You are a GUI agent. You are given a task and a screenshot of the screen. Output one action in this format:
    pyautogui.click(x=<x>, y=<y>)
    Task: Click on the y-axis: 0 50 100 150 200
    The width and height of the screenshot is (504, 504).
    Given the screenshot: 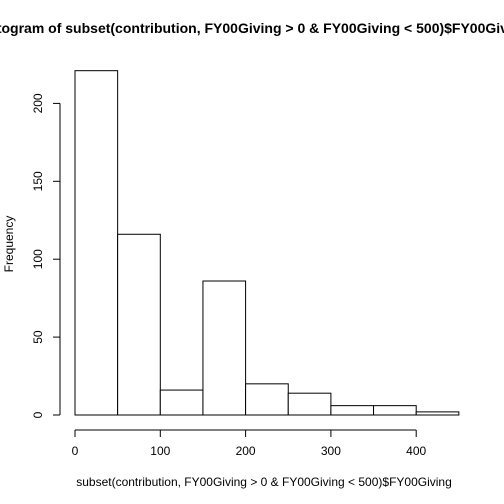 What is the action you would take?
    pyautogui.click(x=46, y=255)
    